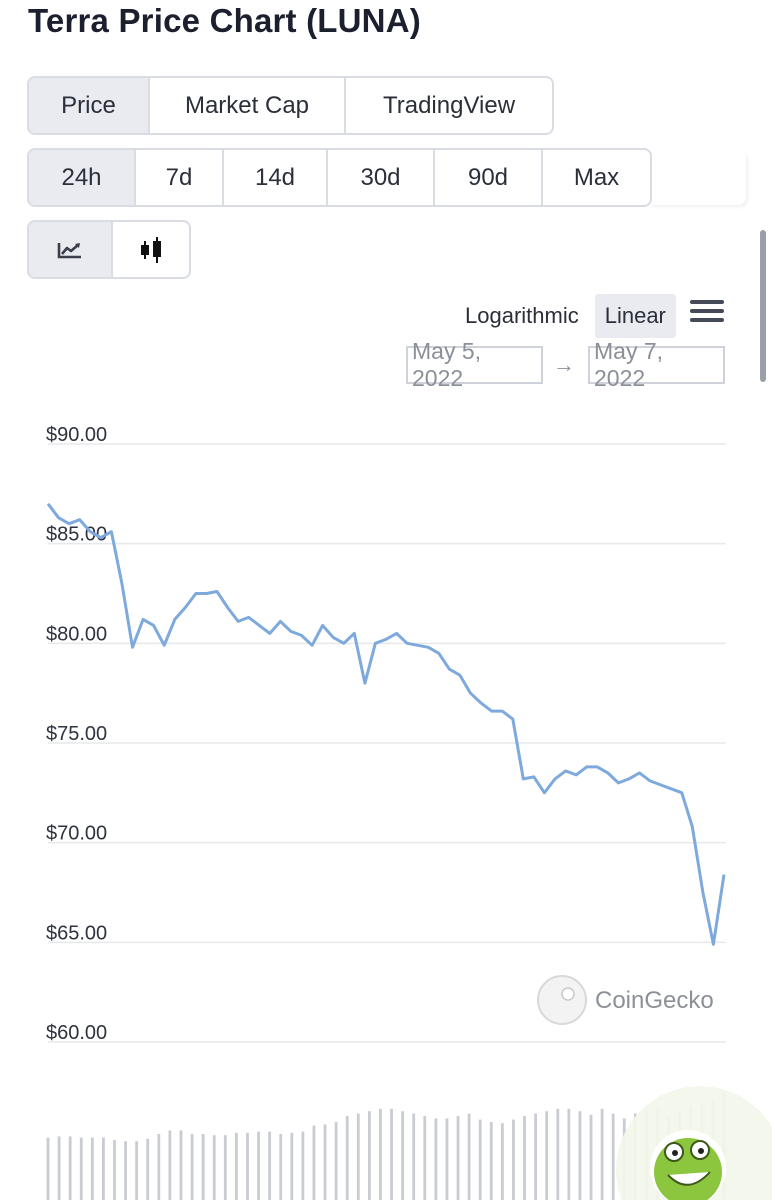  Describe the element at coordinates (76, 1033) in the screenshot. I see `y-tick-label: $60.00` at that location.